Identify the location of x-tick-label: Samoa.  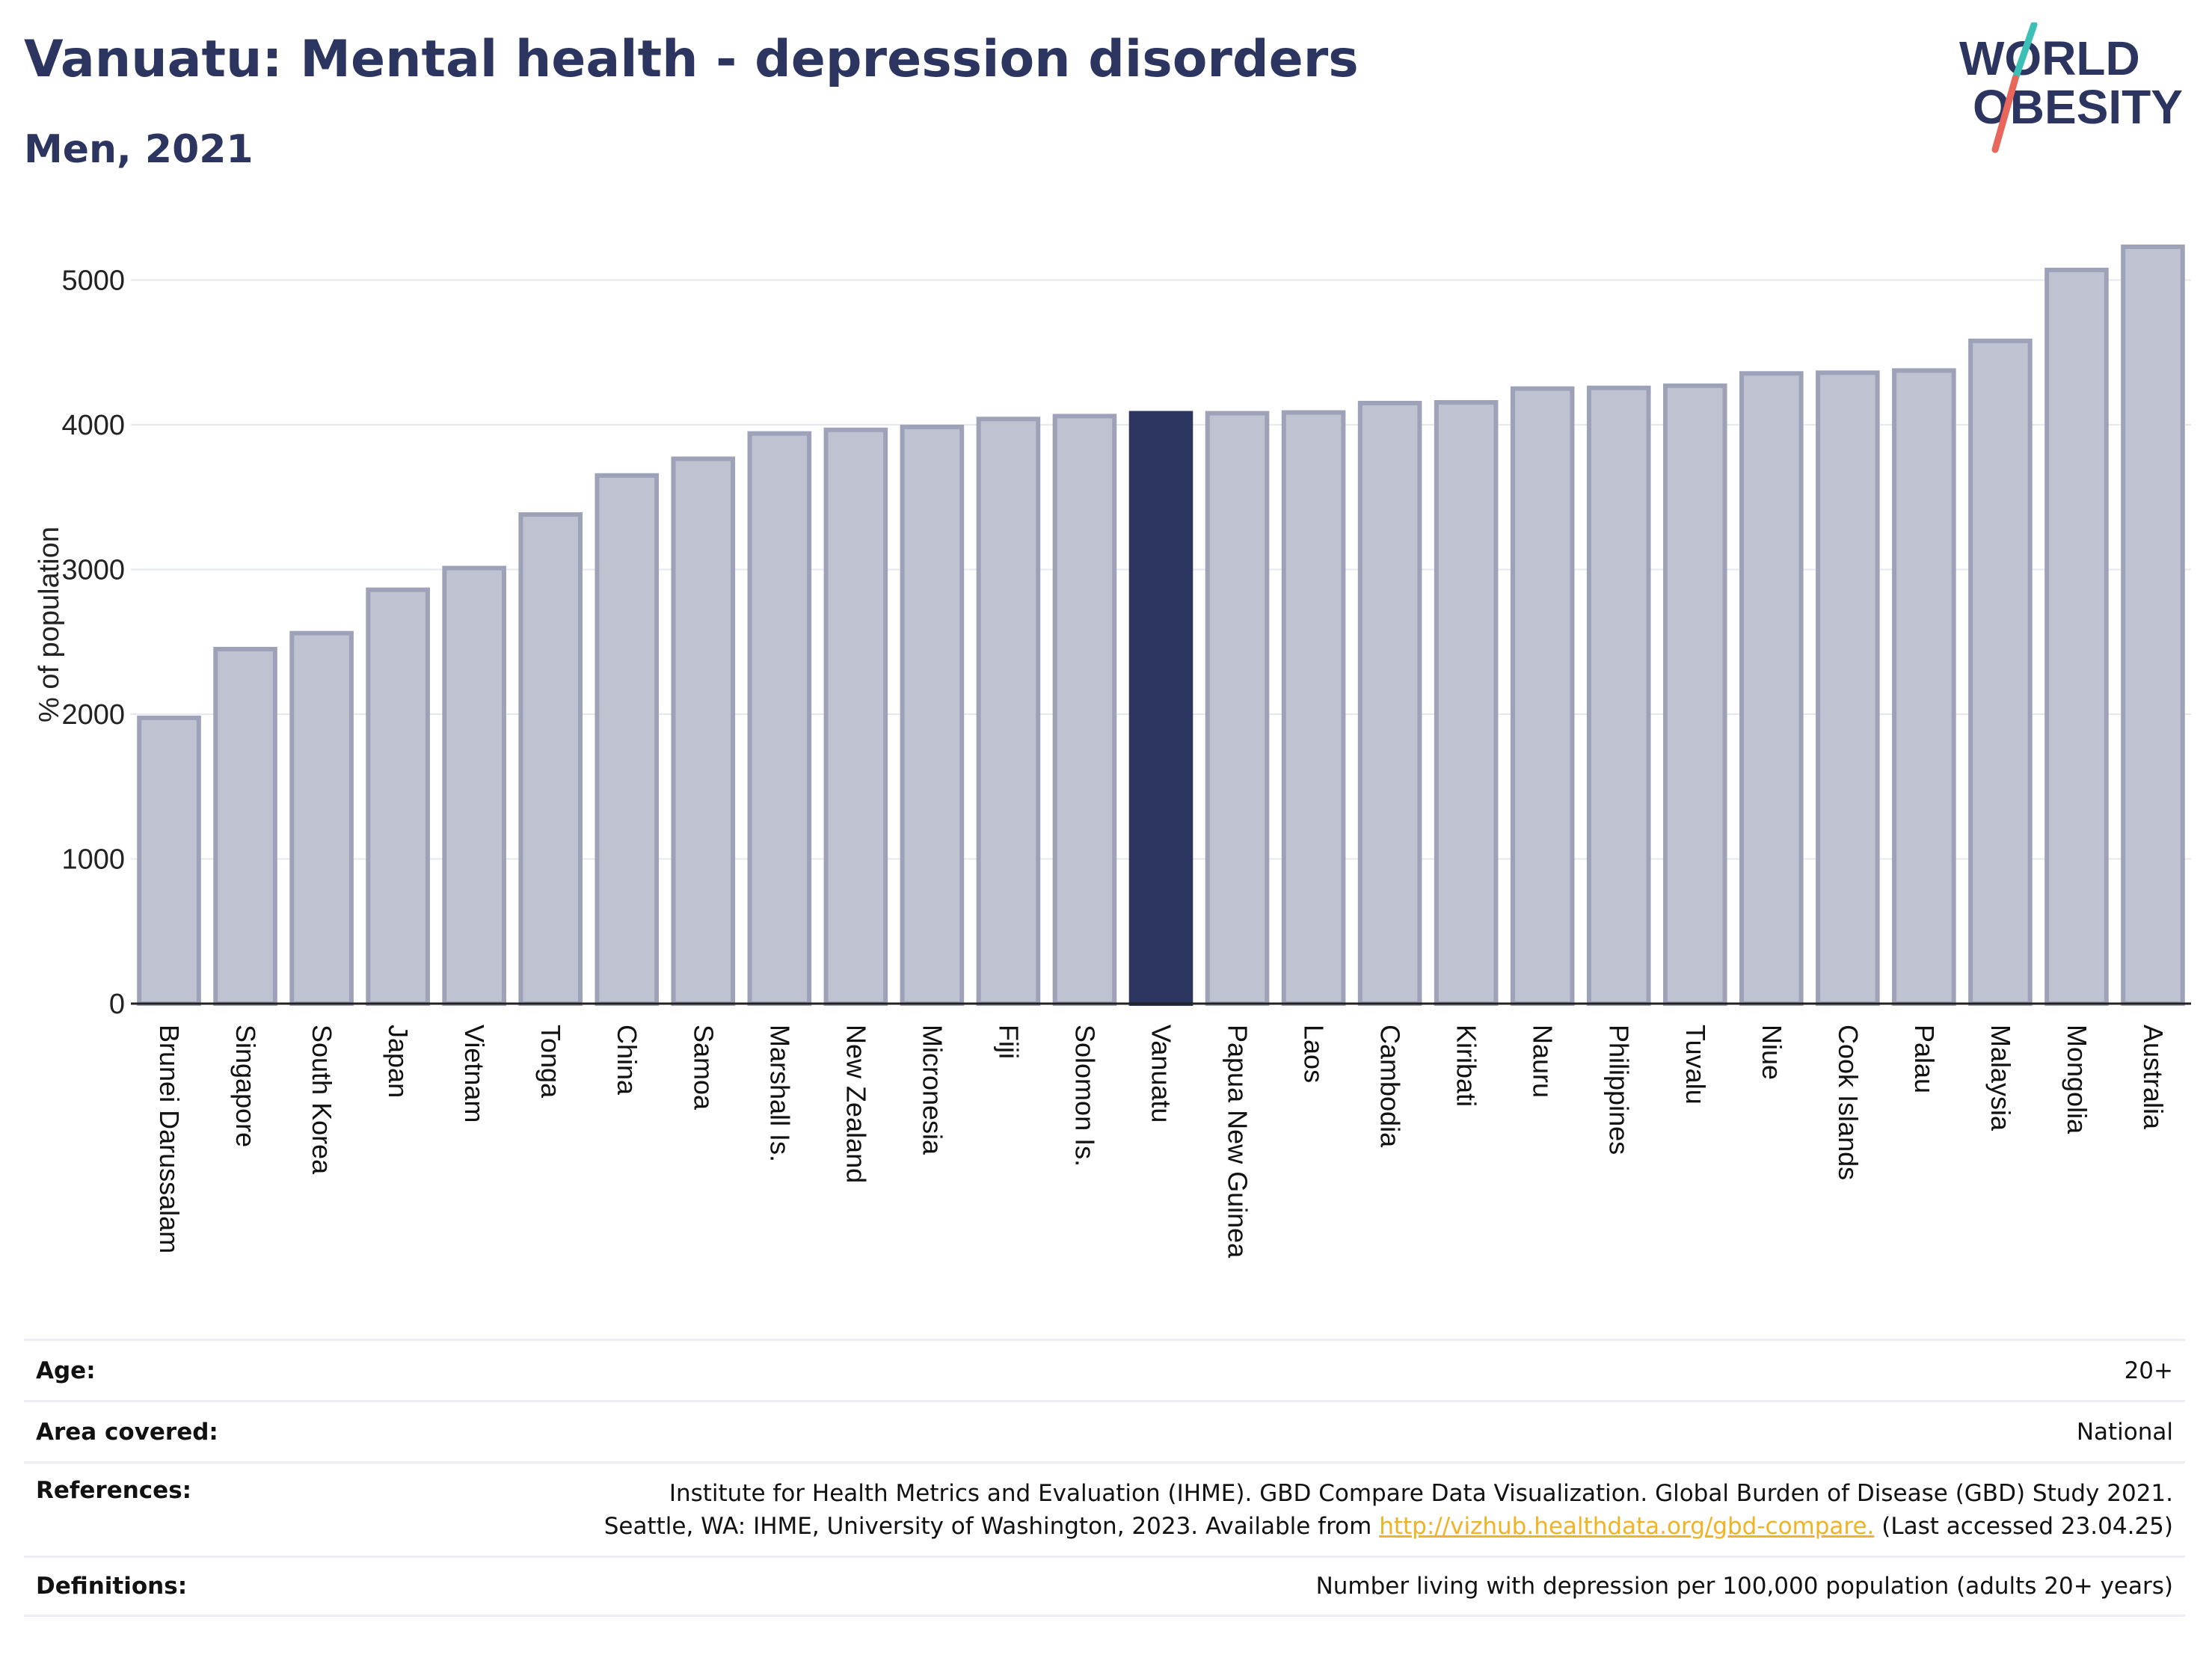
(703, 1068).